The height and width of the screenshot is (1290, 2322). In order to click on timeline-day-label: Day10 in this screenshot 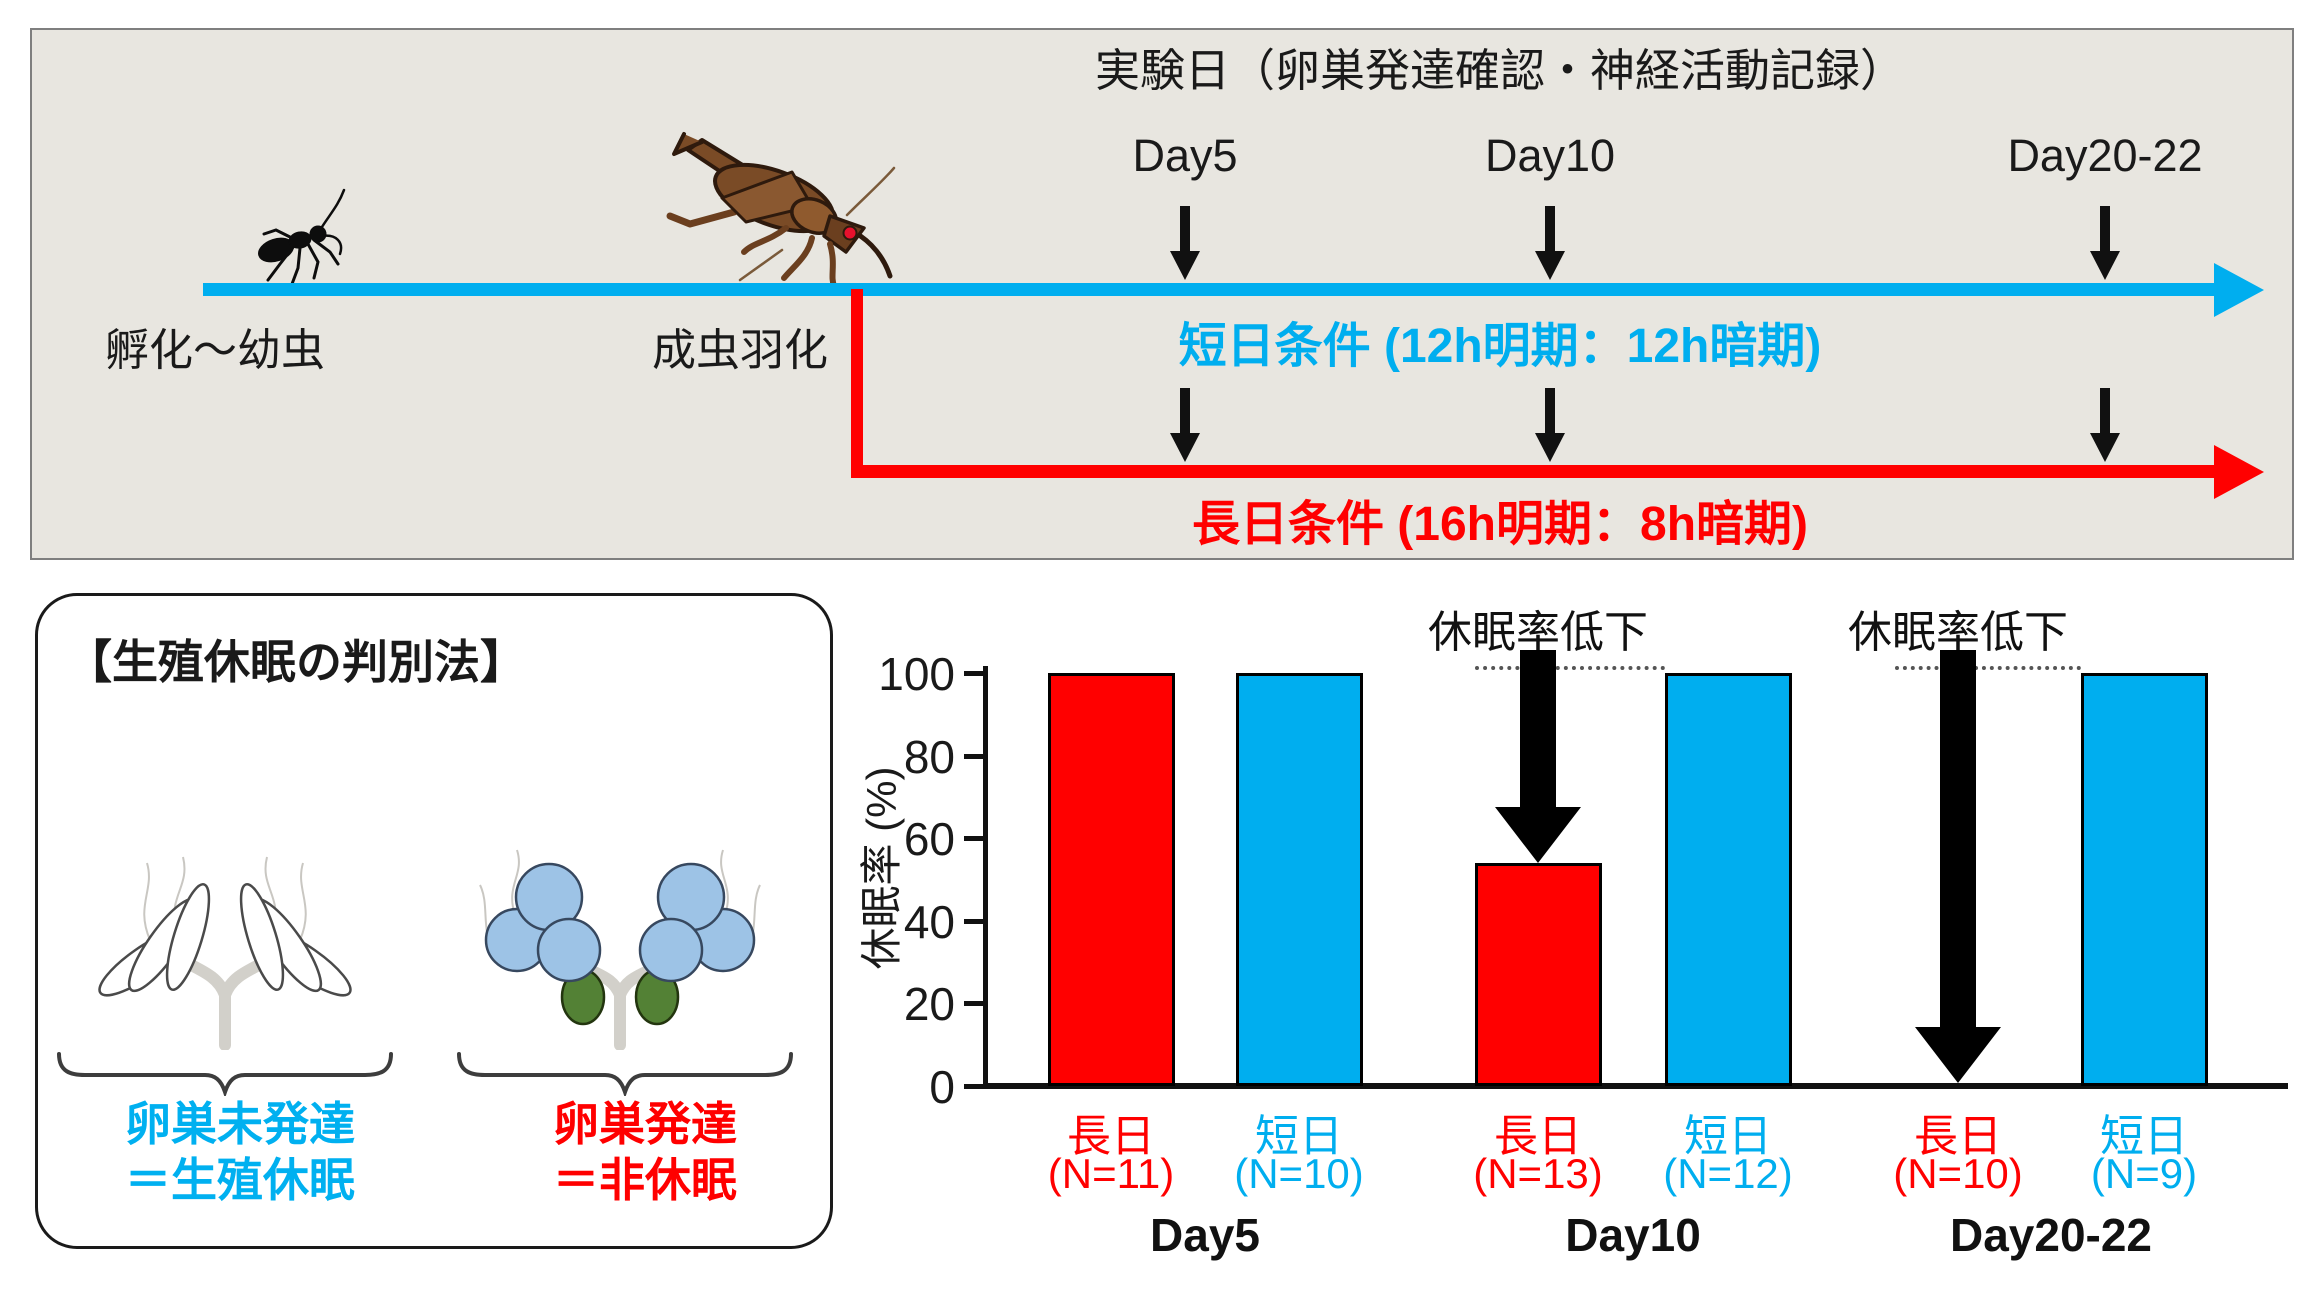, I will do `click(1550, 155)`.